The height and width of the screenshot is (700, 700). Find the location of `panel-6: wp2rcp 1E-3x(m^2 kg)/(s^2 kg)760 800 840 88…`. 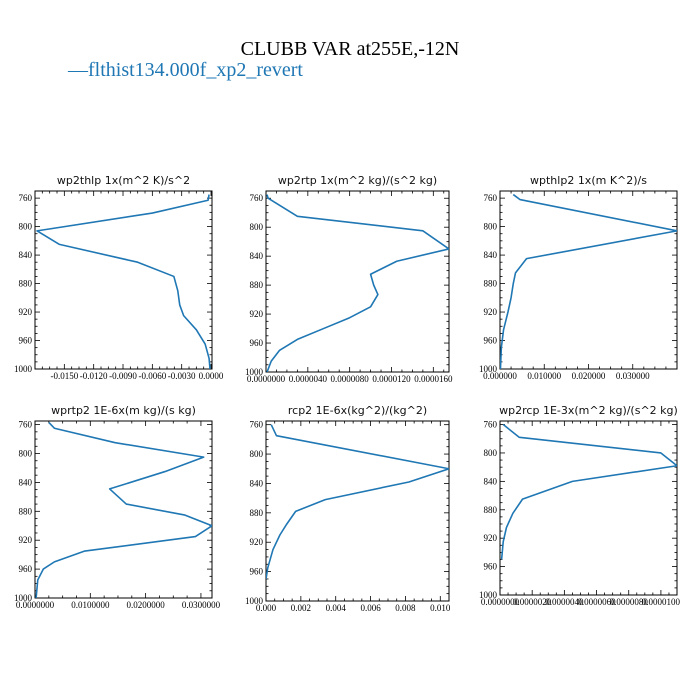

panel-6: wp2rcp 1E-3x(m^2 kg)/(s^2 kg)760 800 840 88… is located at coordinates (580, 505).